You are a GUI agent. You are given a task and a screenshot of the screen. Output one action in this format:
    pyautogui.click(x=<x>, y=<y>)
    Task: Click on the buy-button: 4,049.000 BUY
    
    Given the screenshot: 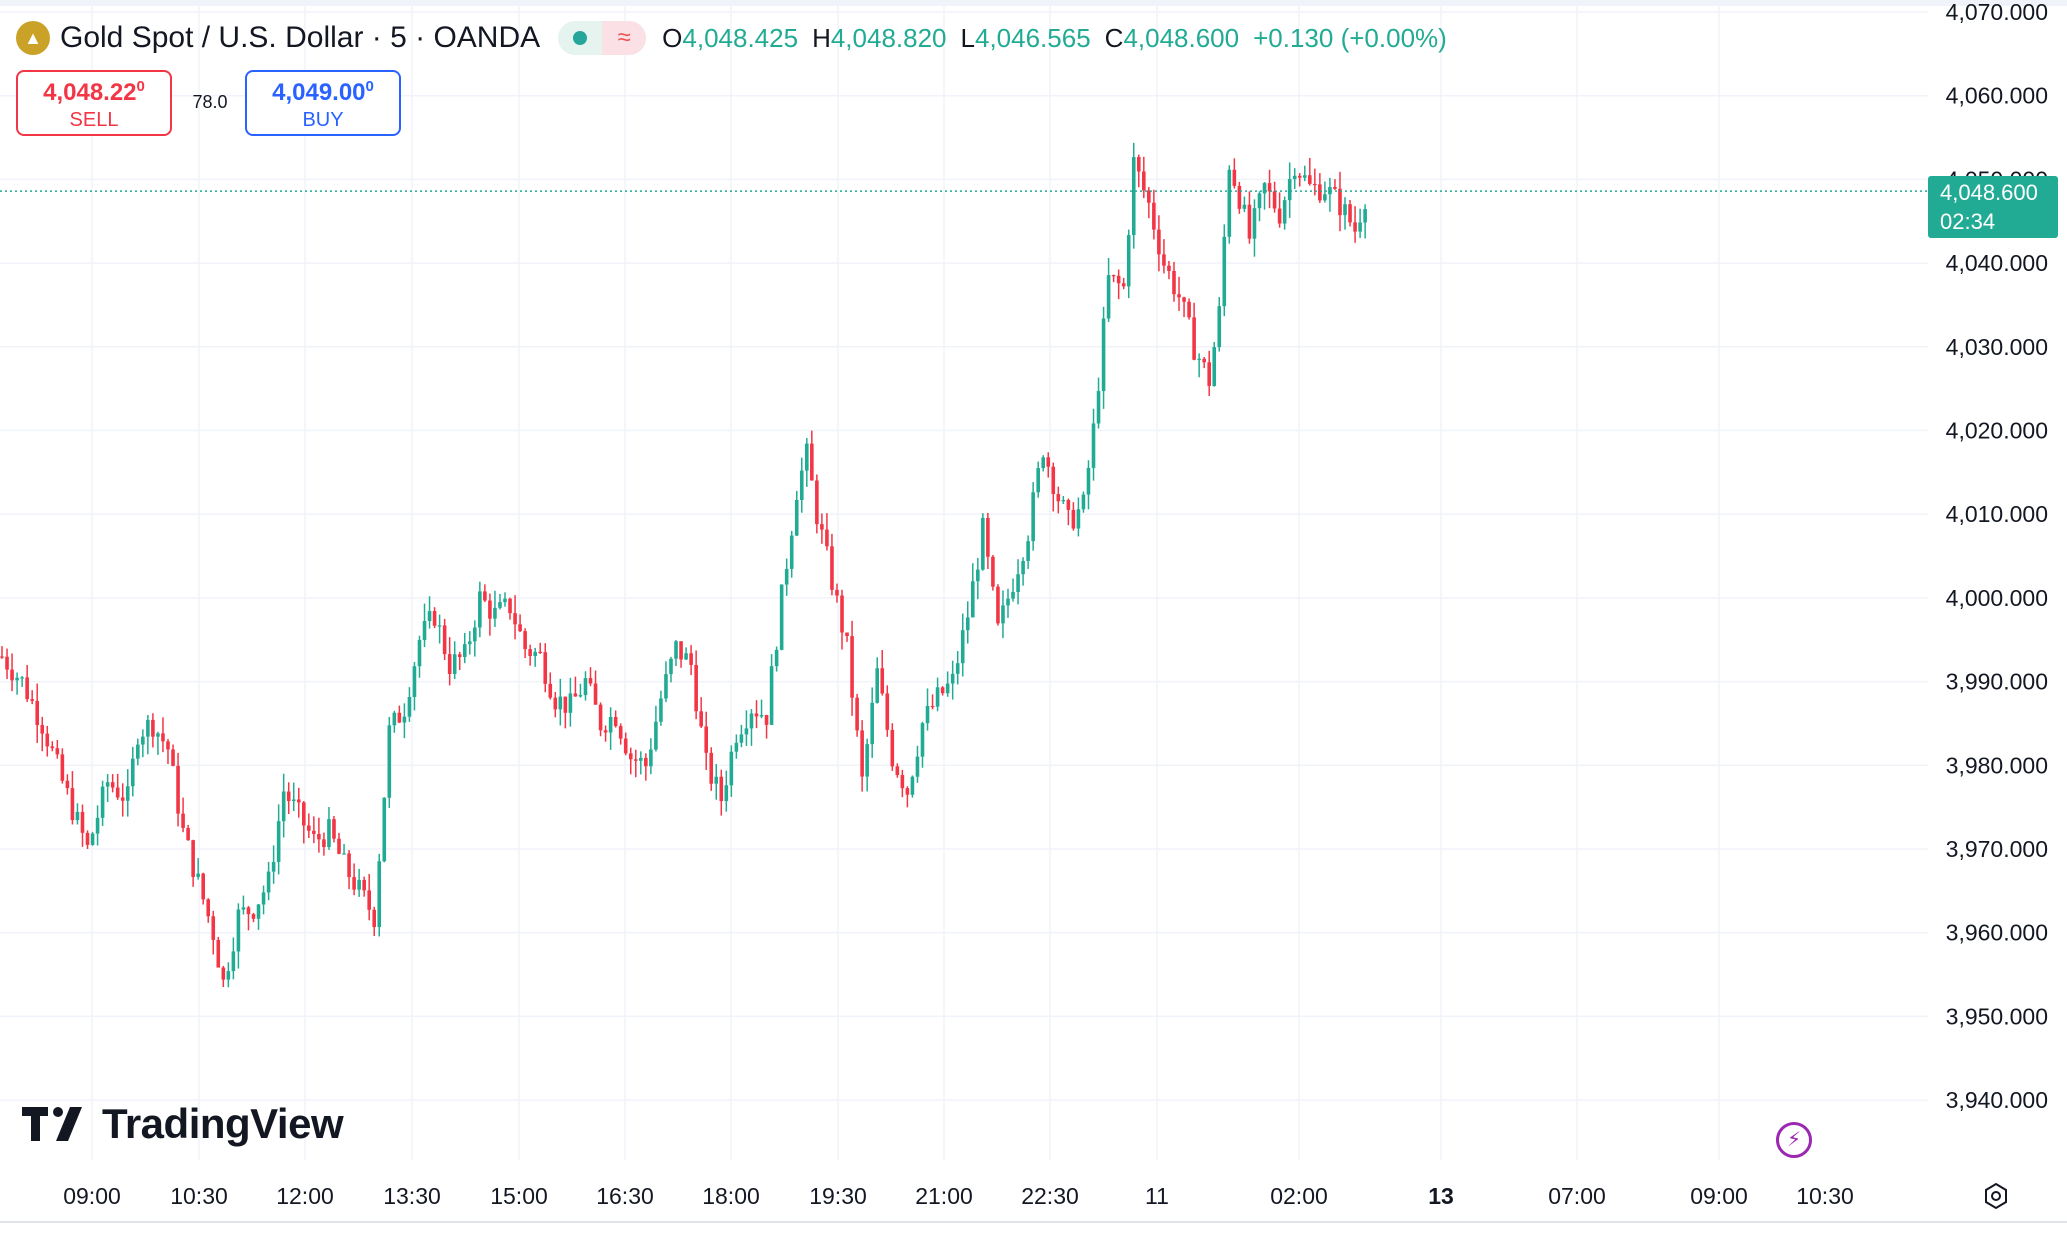 What is the action you would take?
    pyautogui.click(x=323, y=103)
    